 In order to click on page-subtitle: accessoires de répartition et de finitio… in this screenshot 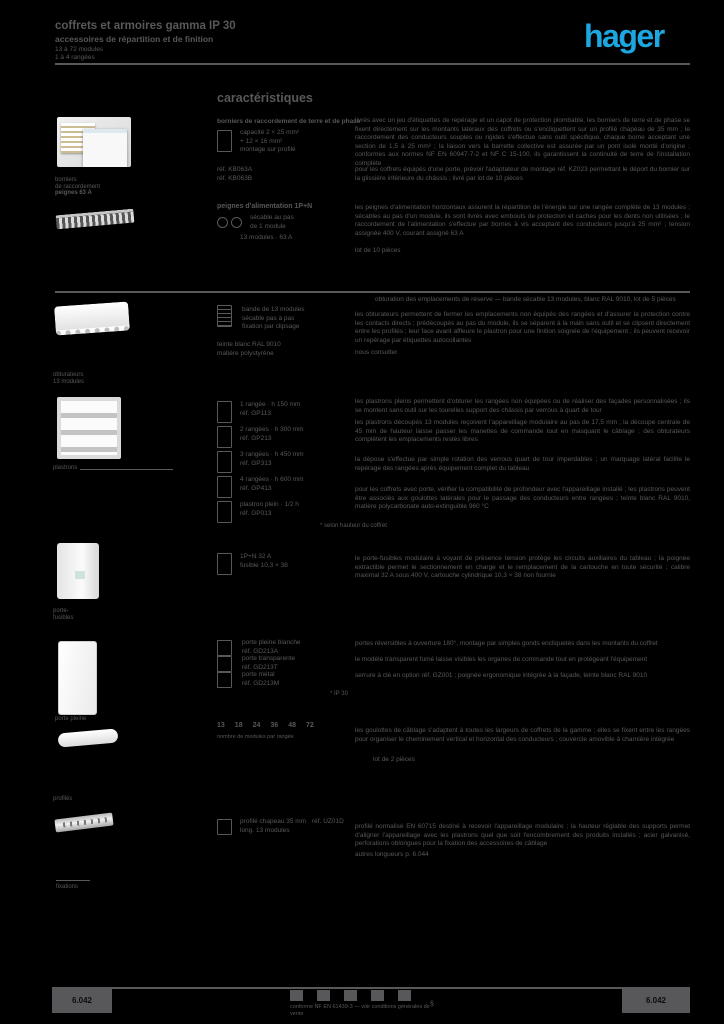, I will do `click(134, 39)`.